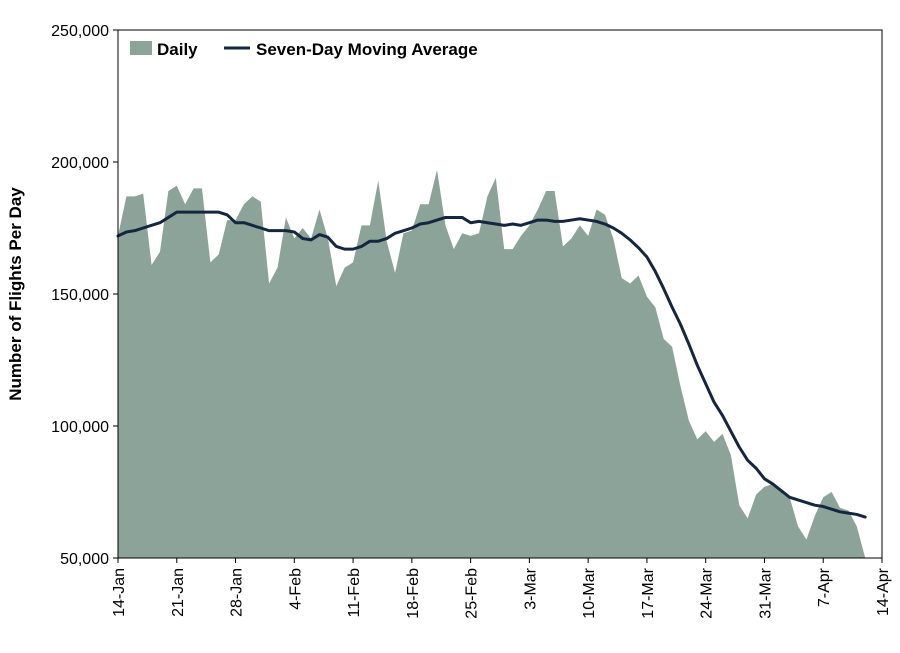 Image resolution: width=900 pixels, height=653 pixels. What do you see at coordinates (80, 295) in the screenshot?
I see `y-tick-label: 150,000` at bounding box center [80, 295].